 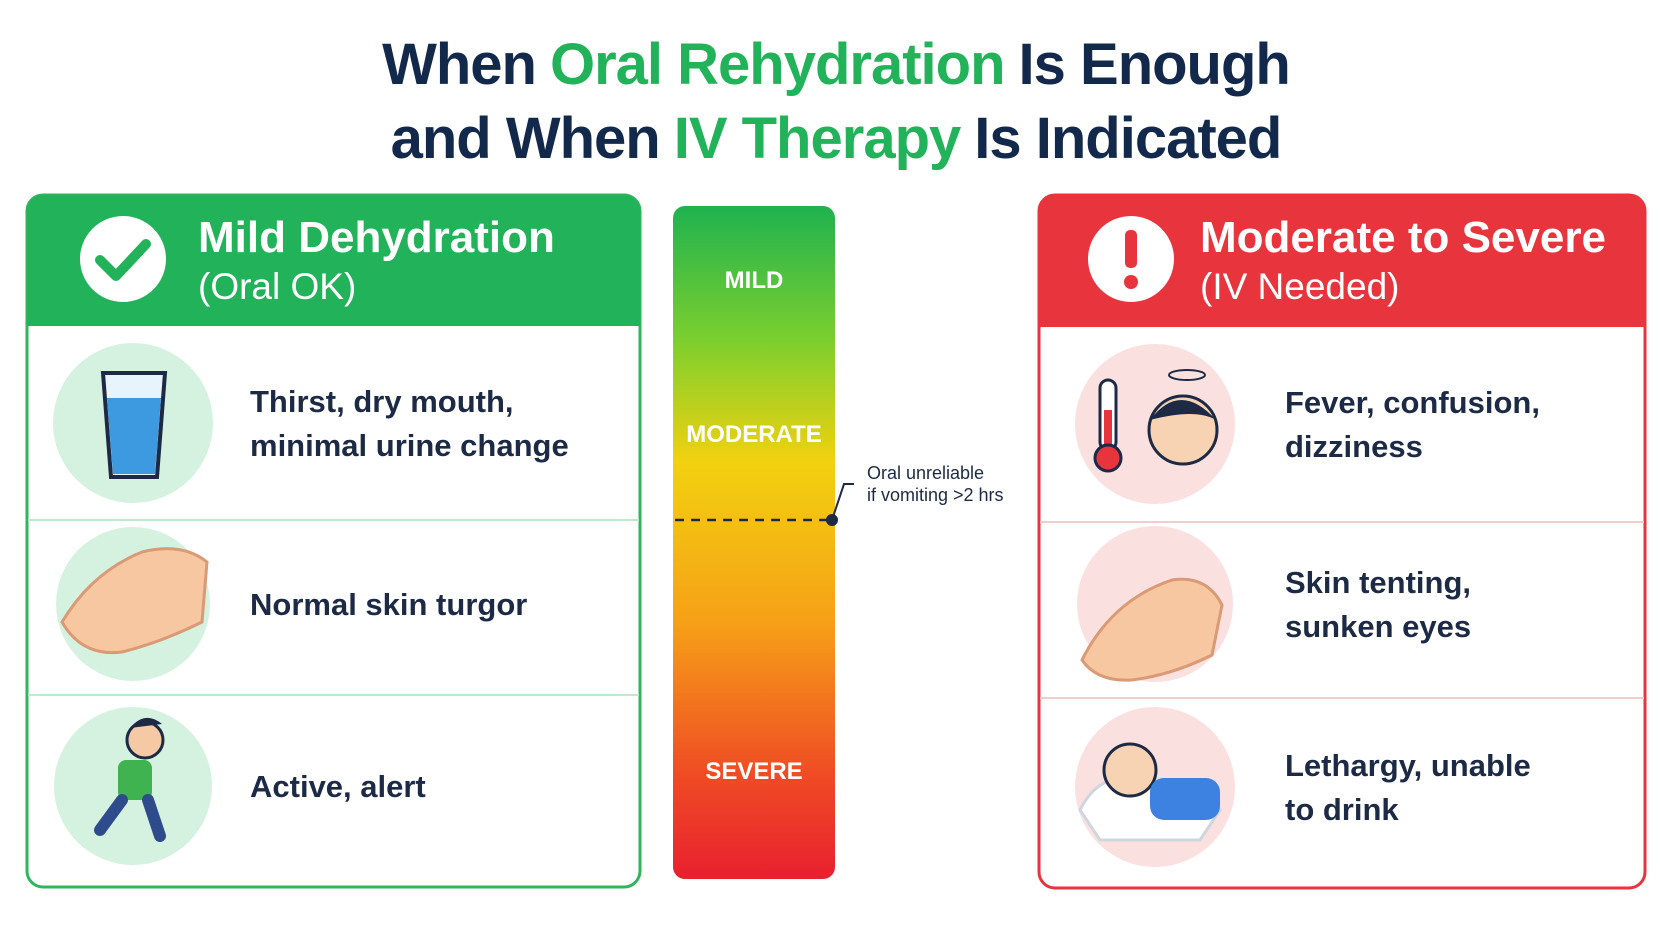 What do you see at coordinates (1354, 446) in the screenshot?
I see `item-text: dizziness` at bounding box center [1354, 446].